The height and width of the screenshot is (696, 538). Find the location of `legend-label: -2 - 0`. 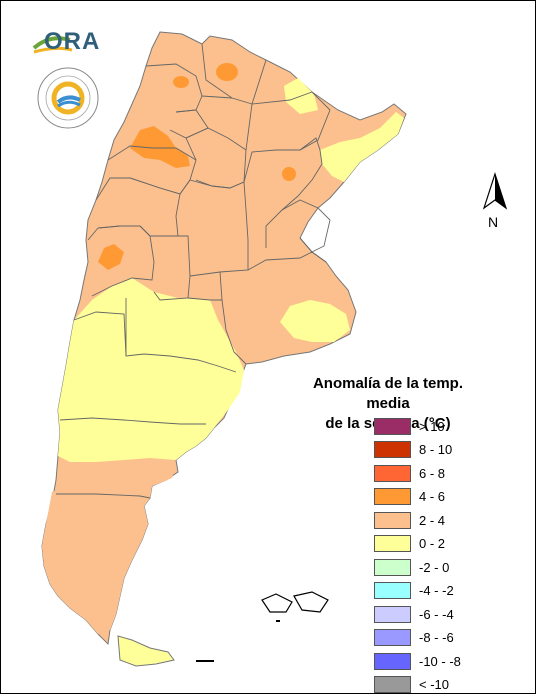

legend-label: -2 - 0 is located at coordinates (434, 567).